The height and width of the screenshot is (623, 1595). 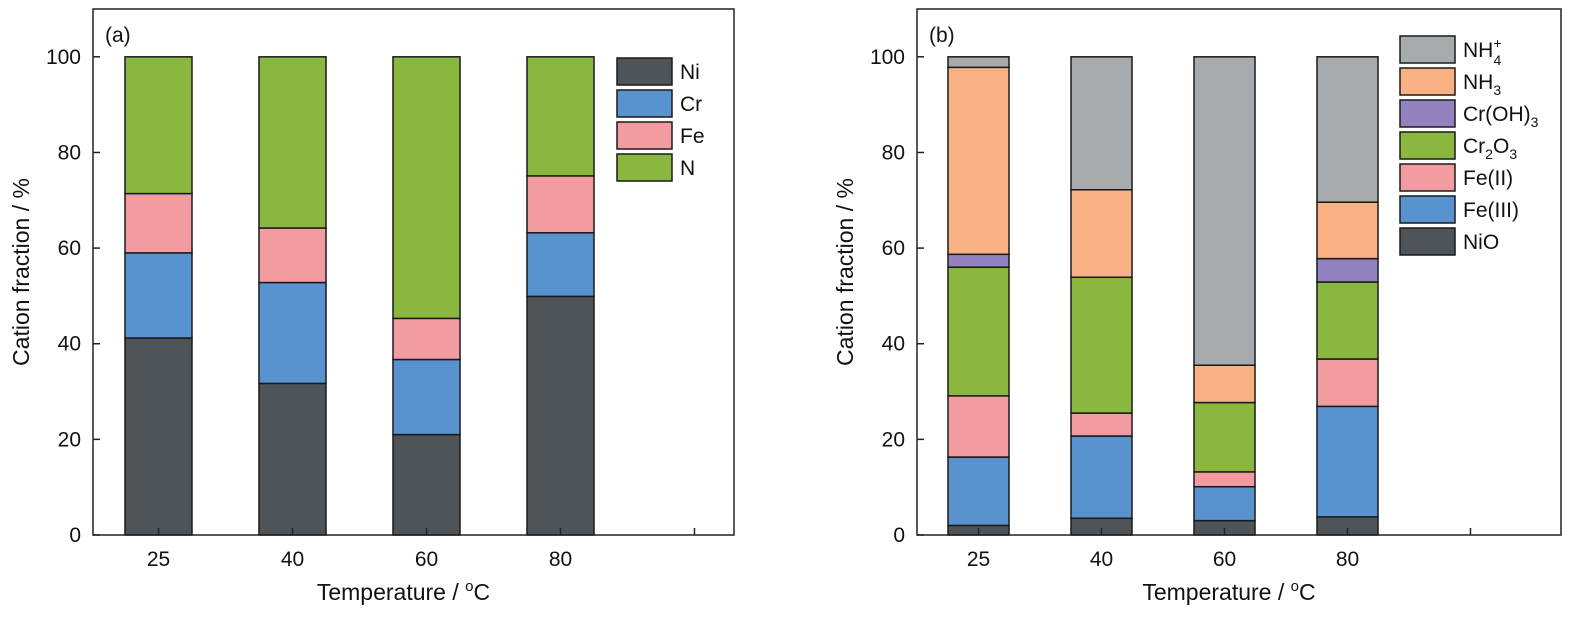 I want to click on panel-a-bar-25-cr, so click(x=158, y=295).